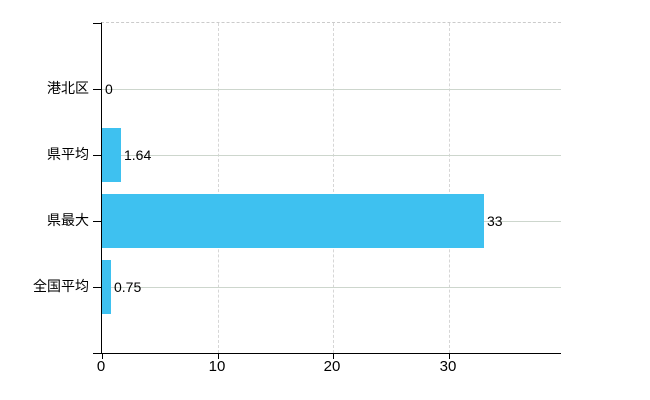  What do you see at coordinates (217, 366) in the screenshot?
I see `x-axis-tick-label: 10` at bounding box center [217, 366].